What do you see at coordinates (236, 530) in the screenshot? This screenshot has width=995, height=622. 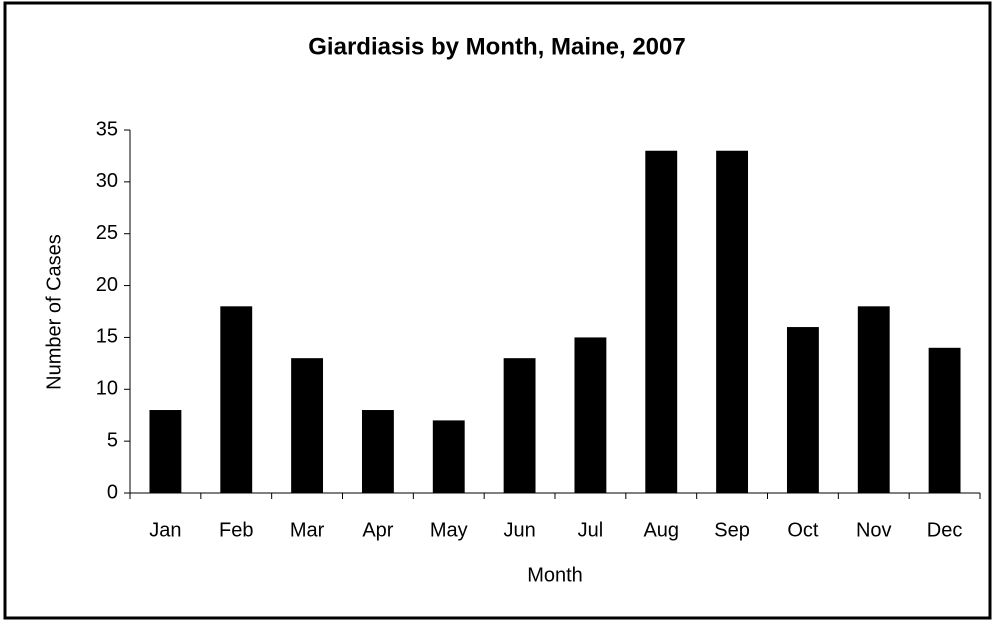 I see `x-tick-label: Feb` at bounding box center [236, 530].